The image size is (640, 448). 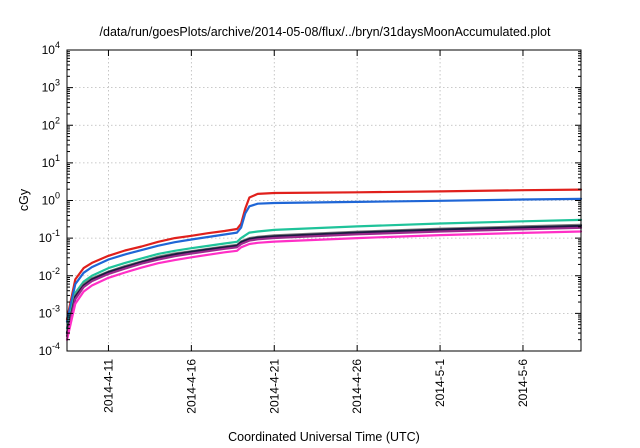 I want to click on y-tick-label: 10³, so click(x=51, y=86).